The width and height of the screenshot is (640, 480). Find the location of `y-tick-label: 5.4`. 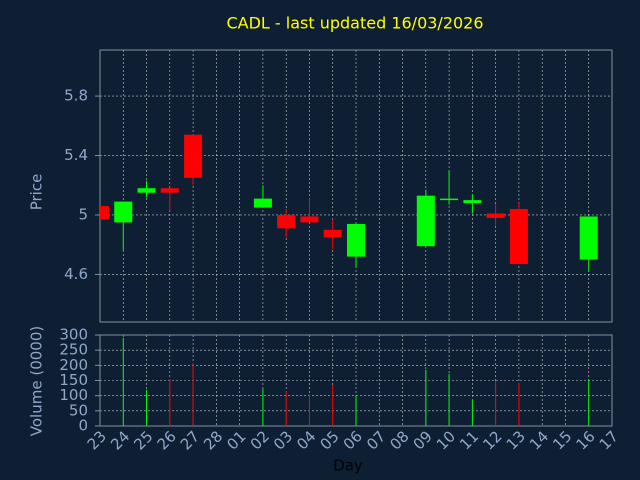

y-tick-label: 5.4 is located at coordinates (76, 155).